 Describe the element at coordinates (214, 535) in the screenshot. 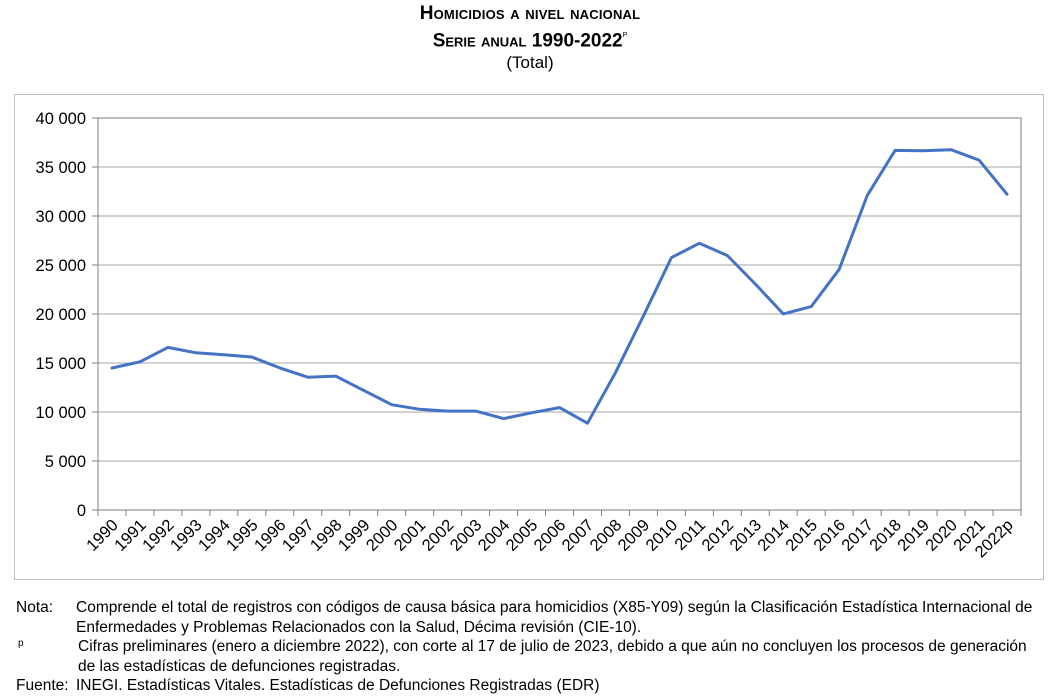

I see `x-tick-label: 1994` at that location.